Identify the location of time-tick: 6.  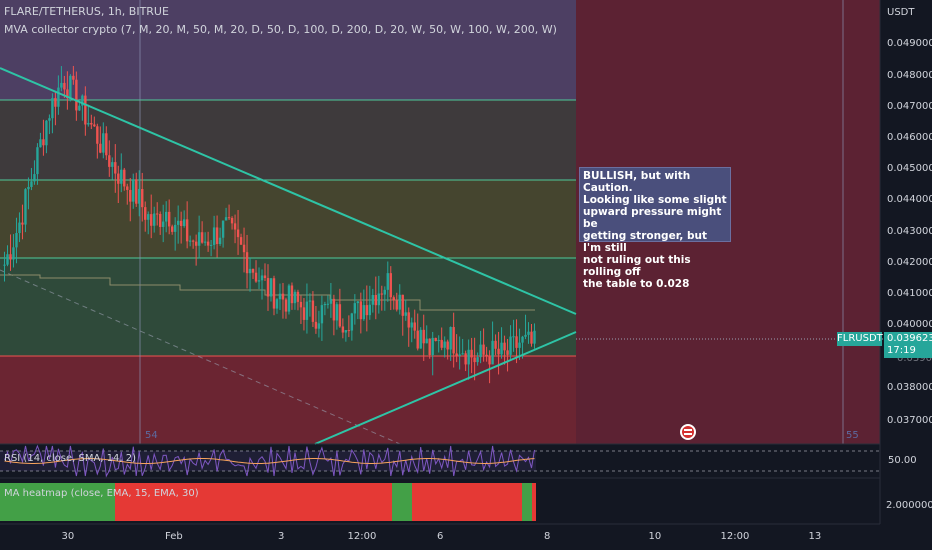
(440, 536).